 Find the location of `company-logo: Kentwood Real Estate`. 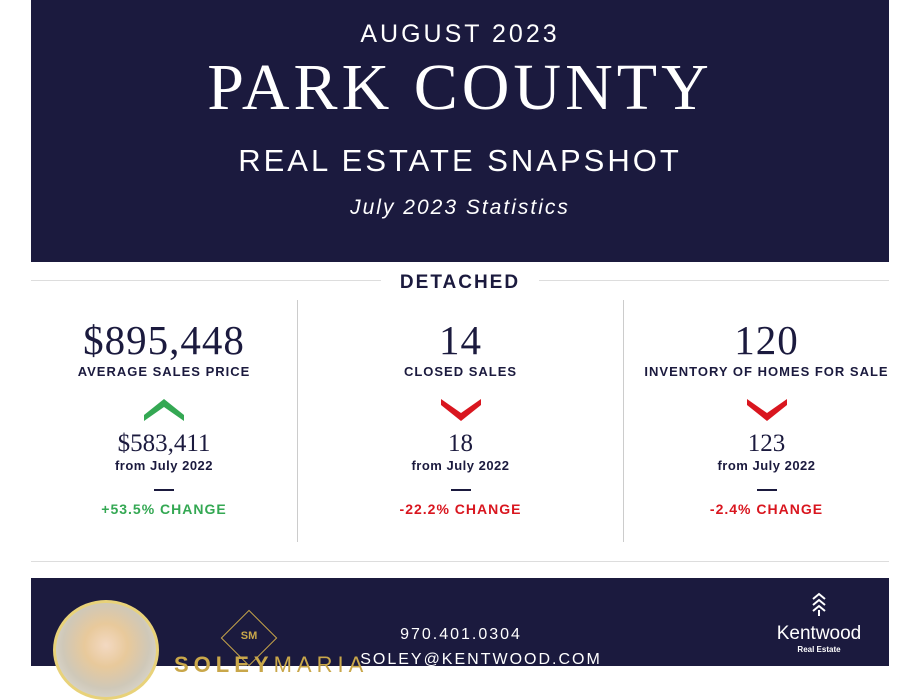

company-logo: Kentwood Real Estate is located at coordinates (819, 623).